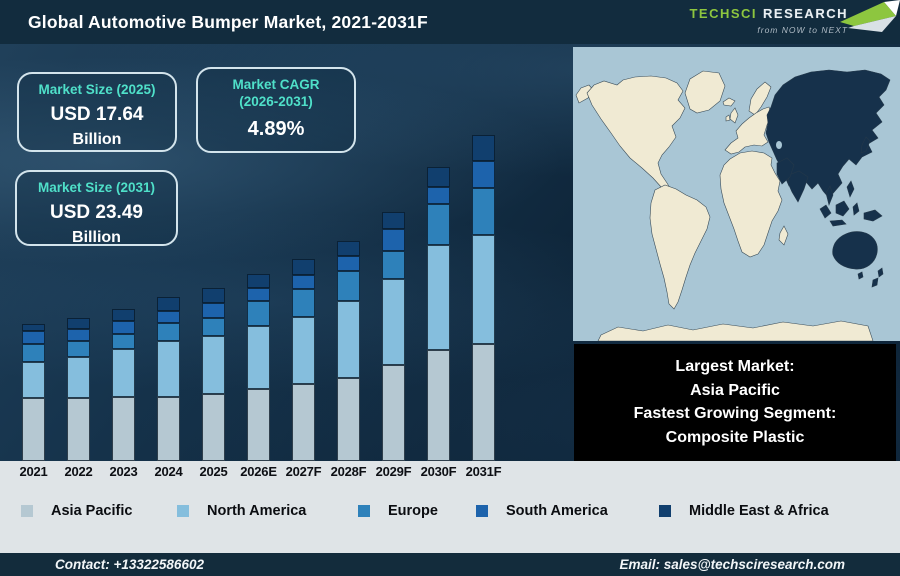 The height and width of the screenshot is (576, 900). What do you see at coordinates (96, 187) in the screenshot?
I see `stat-label: Market Size (2031)` at bounding box center [96, 187].